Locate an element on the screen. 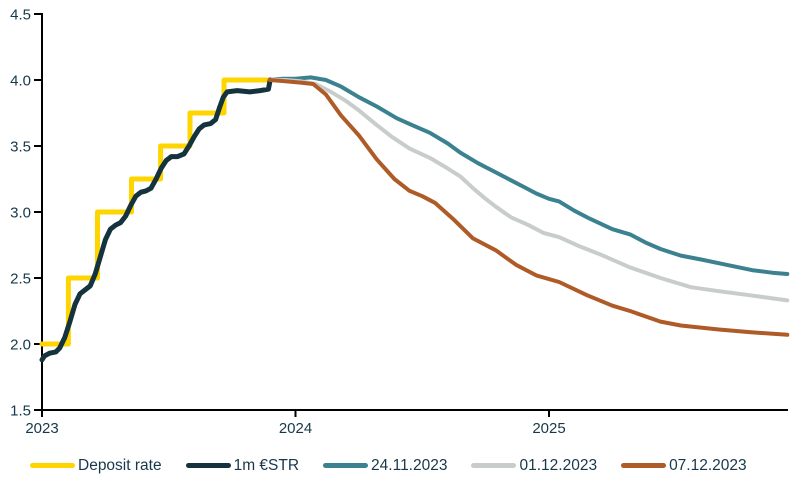 This screenshot has width=806, height=483. x-tick-label: 2023 is located at coordinates (41, 428).